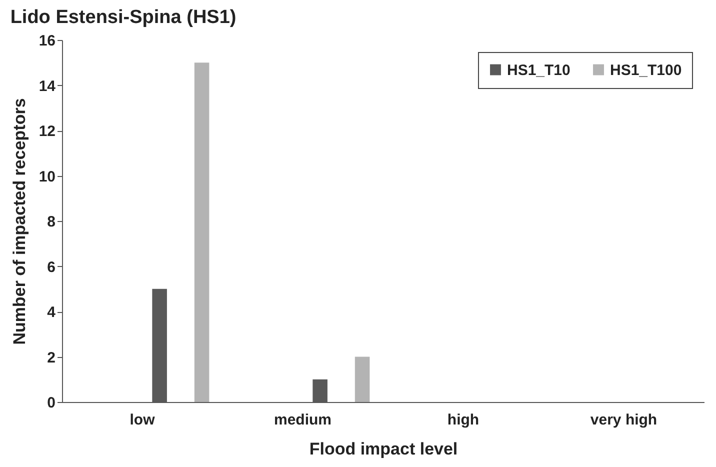 This screenshot has height=467, width=716. I want to click on y-tick-label: 0, so click(51, 403).